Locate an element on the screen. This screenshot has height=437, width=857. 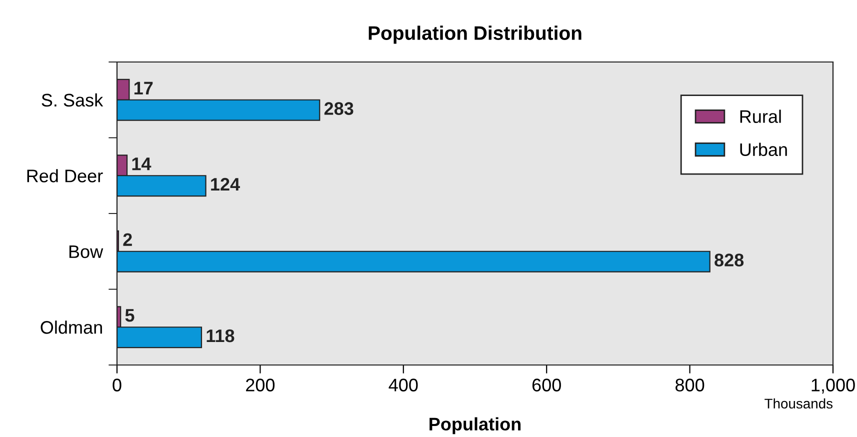
legend-label: Rural is located at coordinates (760, 116).